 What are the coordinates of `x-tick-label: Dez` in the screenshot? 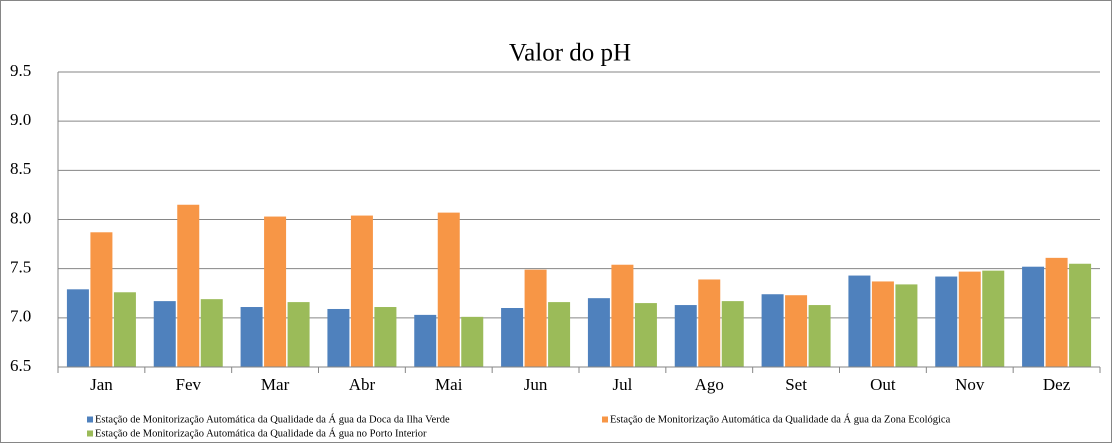 It's located at (1057, 384).